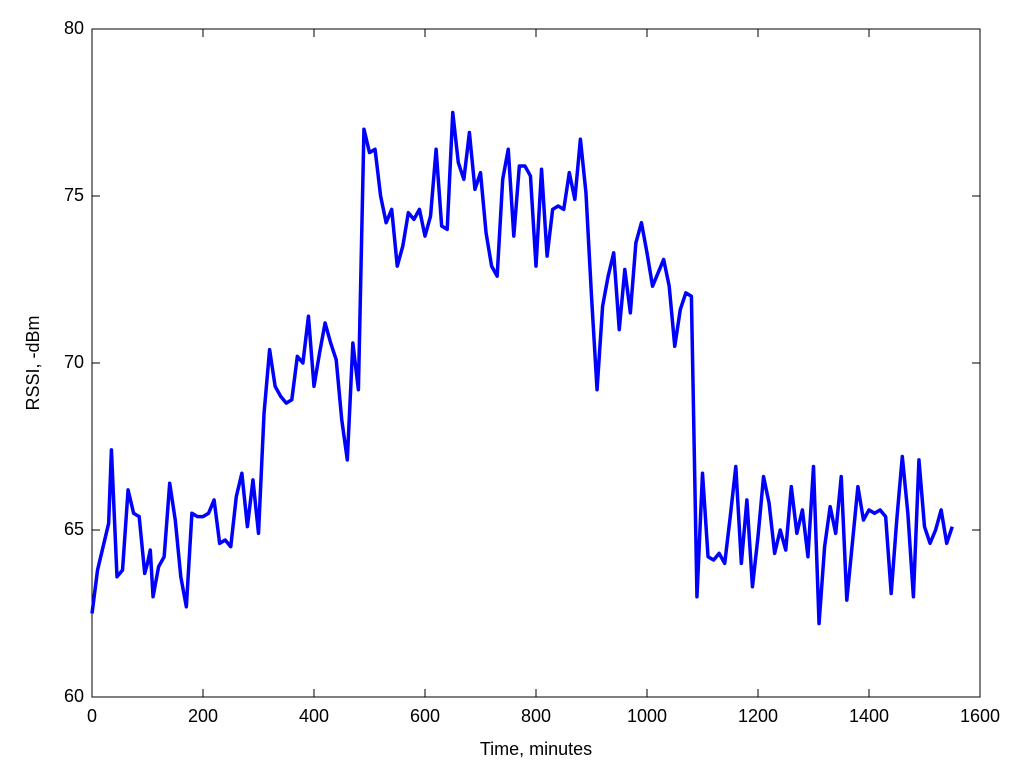 This screenshot has width=1024, height=782. Describe the element at coordinates (314, 716) in the screenshot. I see `x-tick-label: 400` at that location.